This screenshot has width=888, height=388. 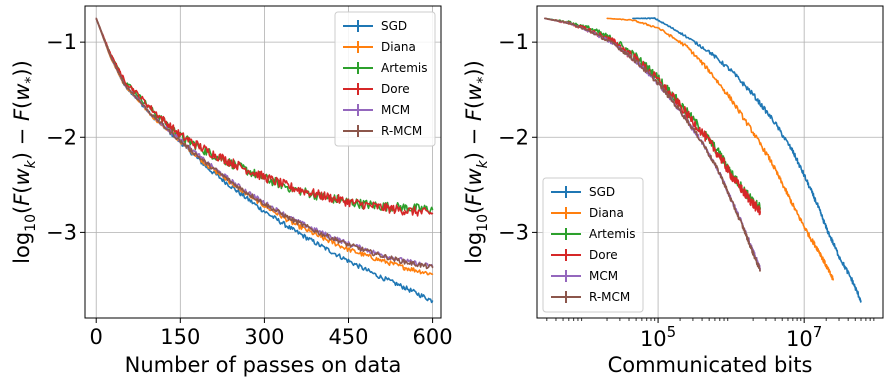 I want to click on legend-item: R-MCM, so click(x=590, y=297).